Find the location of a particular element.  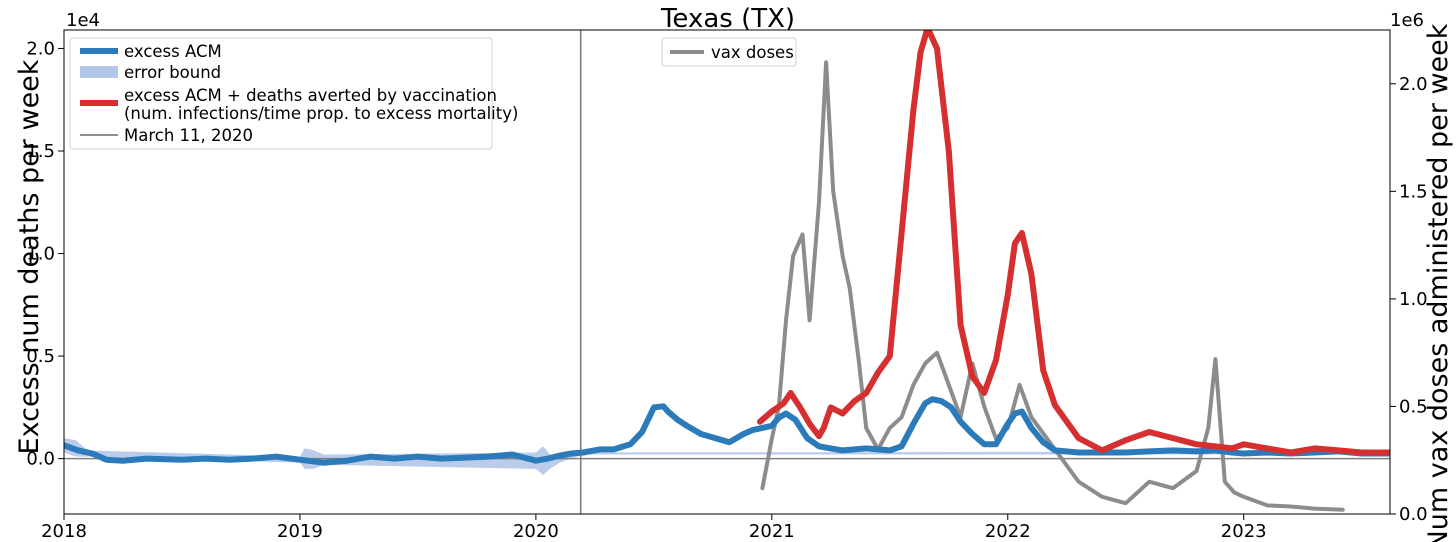

y-axis-right-ticks: 0.0 0.5 1.0 1.5 2.0 is located at coordinates (1409, 299).